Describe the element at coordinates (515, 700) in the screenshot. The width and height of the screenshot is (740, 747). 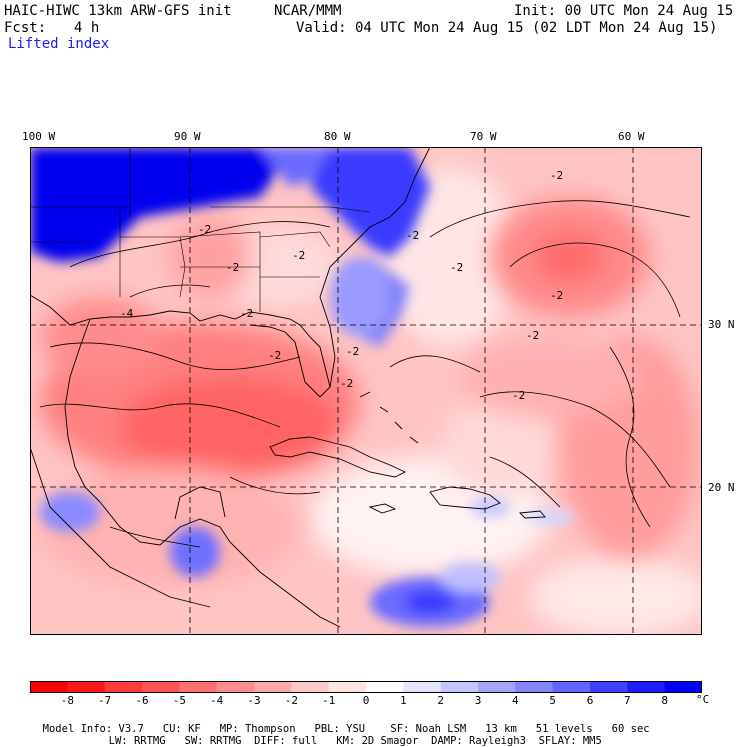
I see `legend-tick-label: 4` at that location.